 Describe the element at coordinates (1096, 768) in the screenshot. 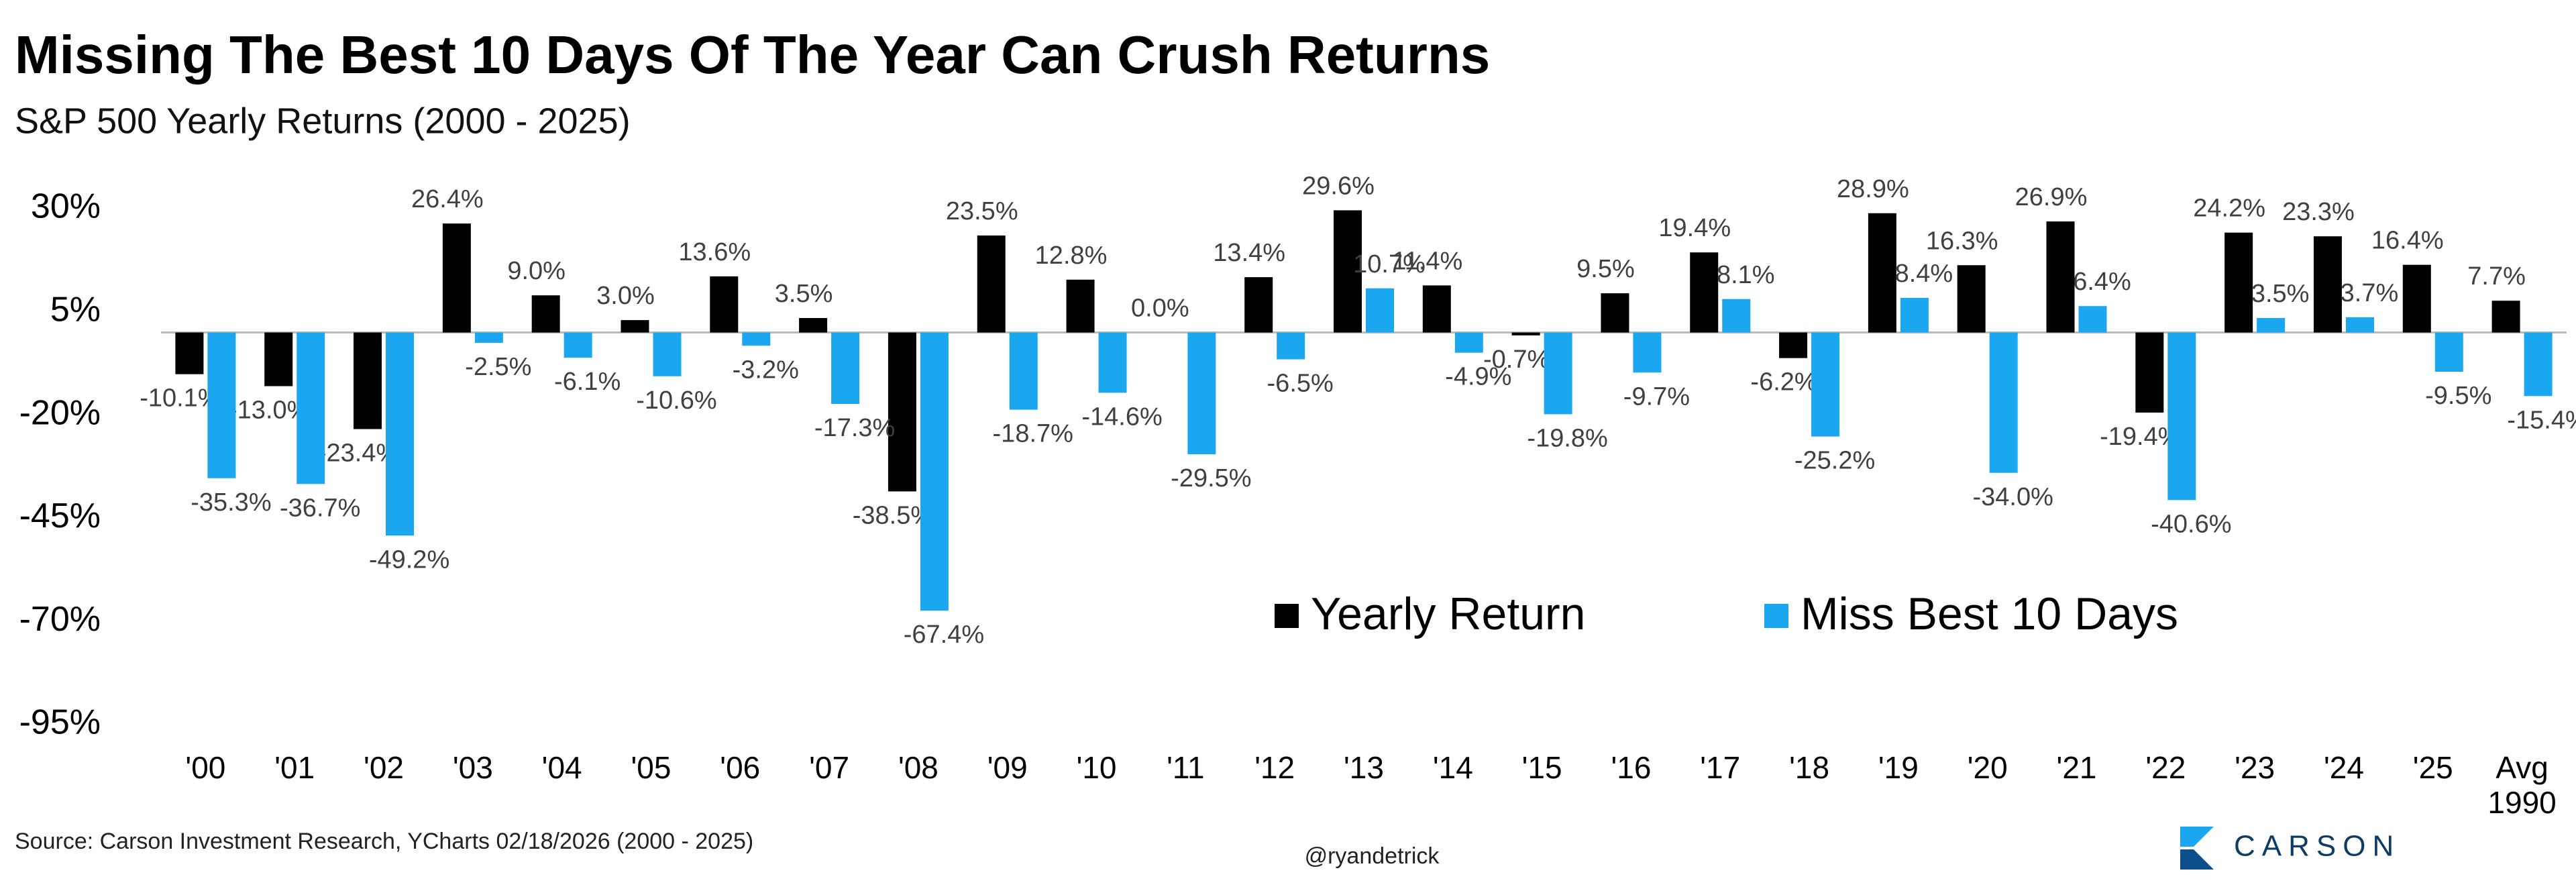

I see `x-tick-label: '10` at that location.